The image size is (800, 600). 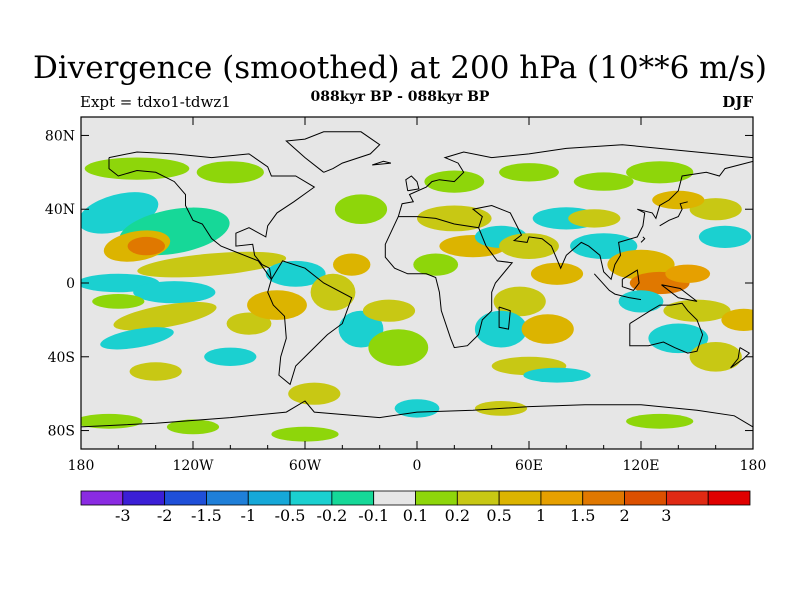 What do you see at coordinates (81, 466) in the screenshot?
I see `lon-tick-label: 180` at bounding box center [81, 466].